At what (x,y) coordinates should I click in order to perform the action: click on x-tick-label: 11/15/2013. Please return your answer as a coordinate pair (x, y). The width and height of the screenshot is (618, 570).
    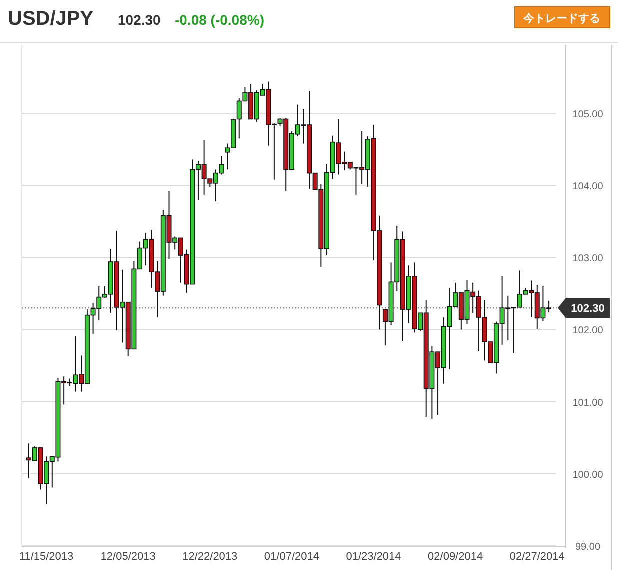
    Looking at the image, I should click on (46, 557).